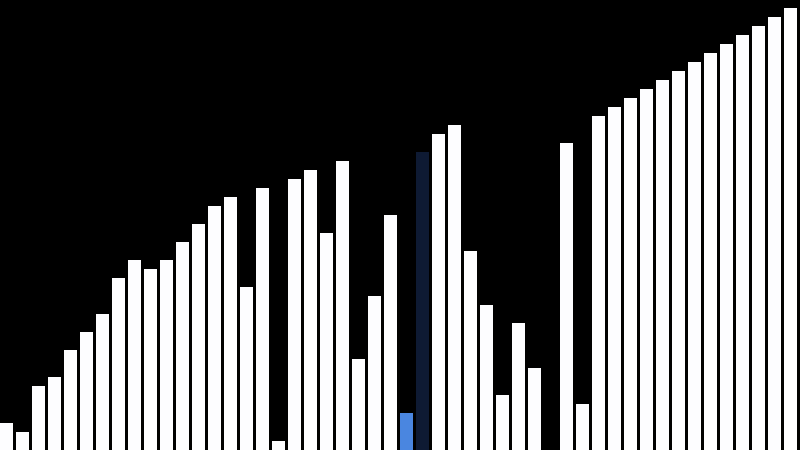 The height and width of the screenshot is (450, 800). I want to click on compare-sort-bar, so click(422, 301).